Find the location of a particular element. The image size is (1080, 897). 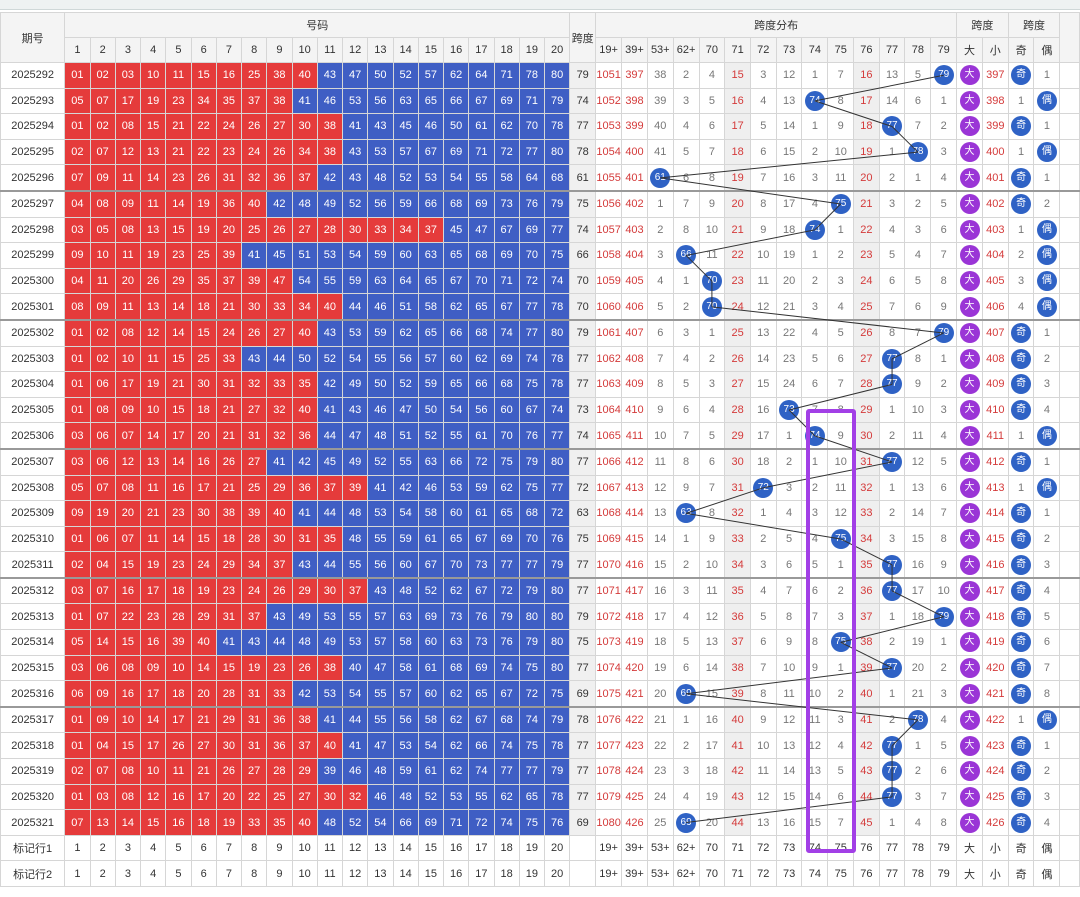

number-cell: 24 is located at coordinates (254, 152).